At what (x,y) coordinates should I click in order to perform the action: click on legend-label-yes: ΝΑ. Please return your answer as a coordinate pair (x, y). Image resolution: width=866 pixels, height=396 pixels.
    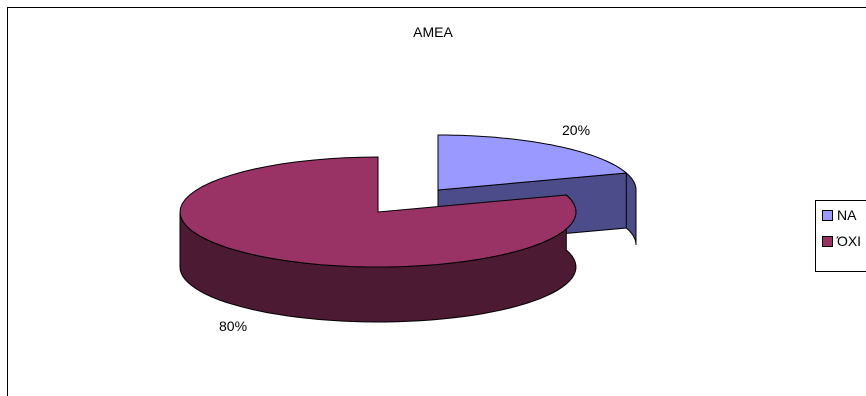
    Looking at the image, I should click on (847, 215).